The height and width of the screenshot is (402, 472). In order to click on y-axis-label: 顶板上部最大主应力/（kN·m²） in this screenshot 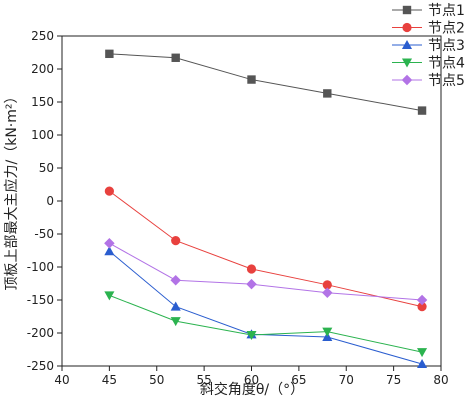, I will do `click(11, 190)`.